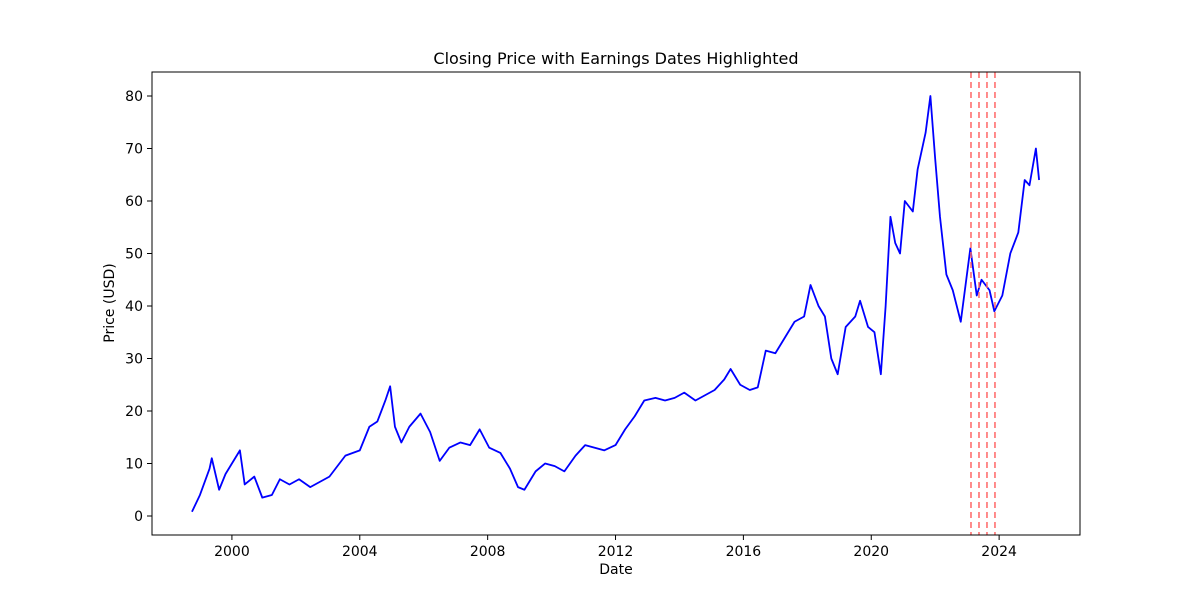  I want to click on y-tick-label: 20, so click(134, 412).